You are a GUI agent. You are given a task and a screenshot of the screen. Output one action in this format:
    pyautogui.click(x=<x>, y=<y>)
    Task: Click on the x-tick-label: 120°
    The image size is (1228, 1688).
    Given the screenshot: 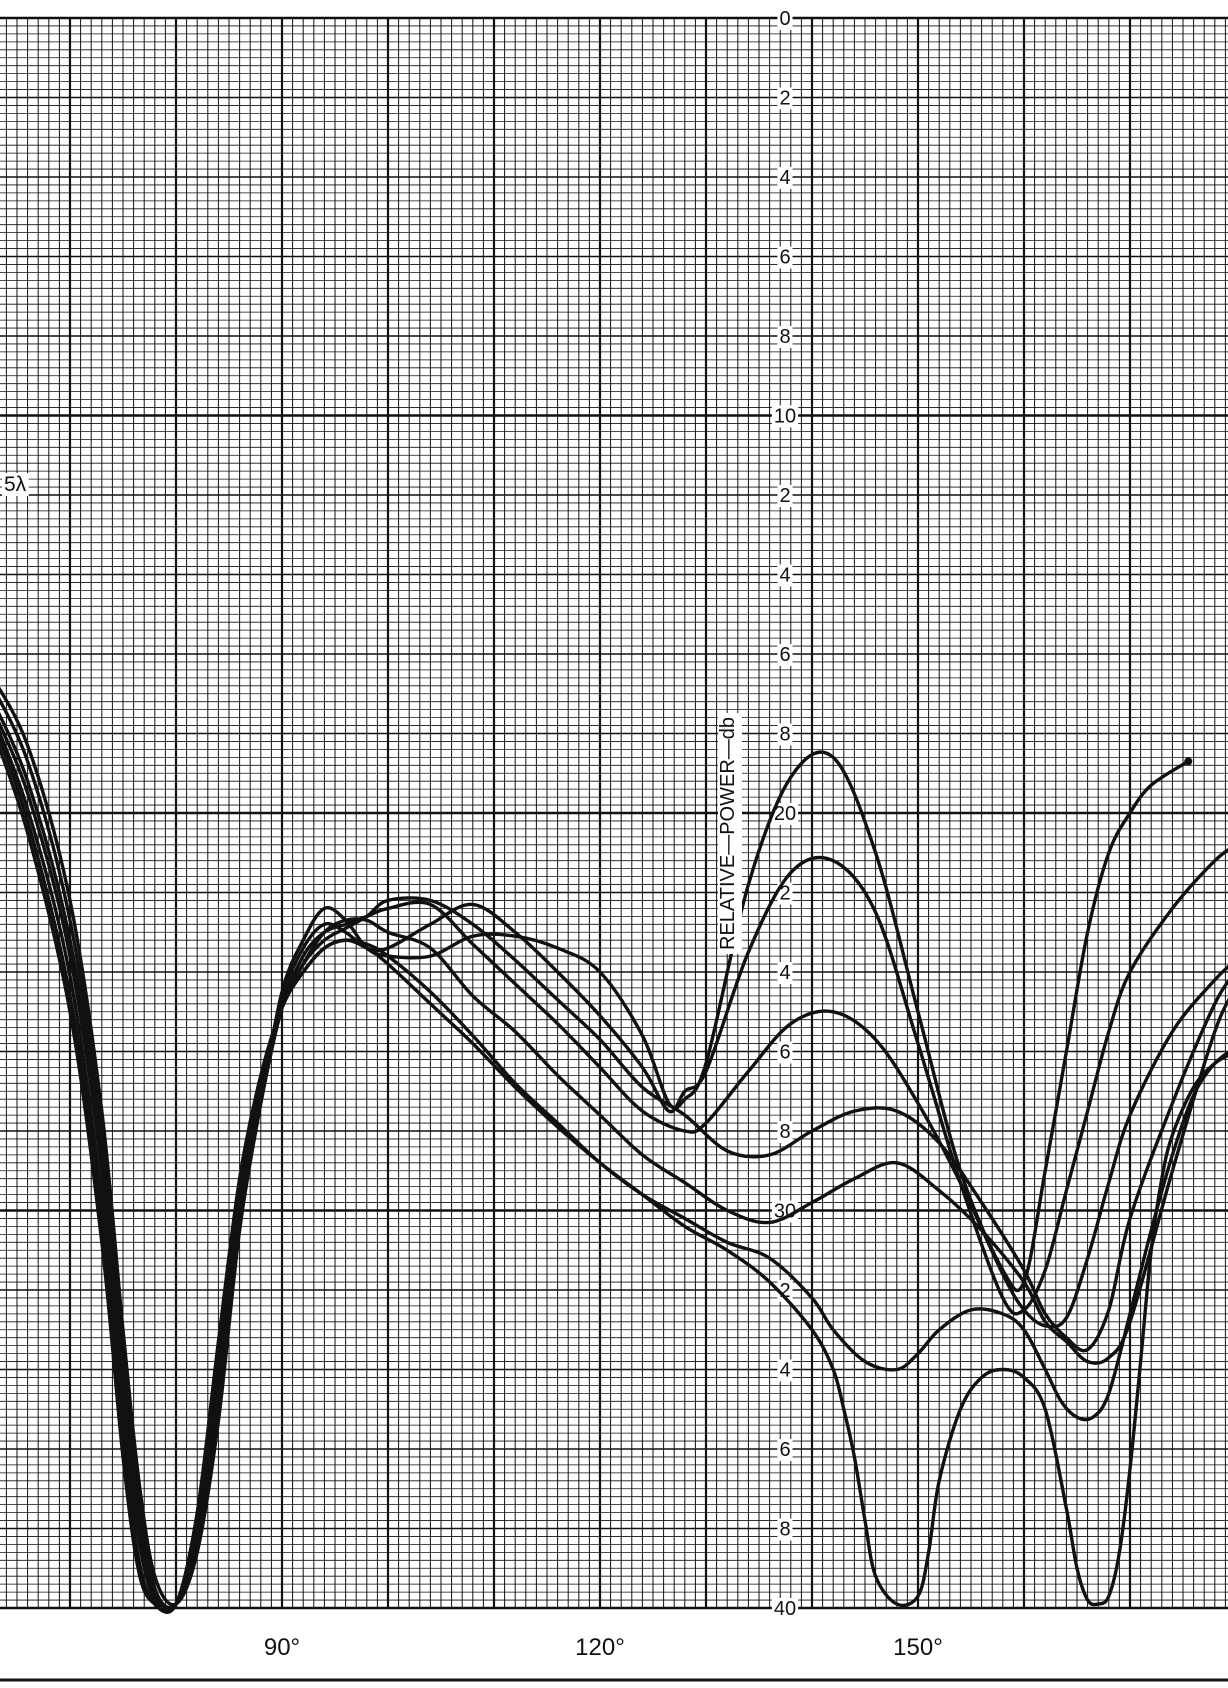 What is the action you would take?
    pyautogui.click(x=600, y=1647)
    